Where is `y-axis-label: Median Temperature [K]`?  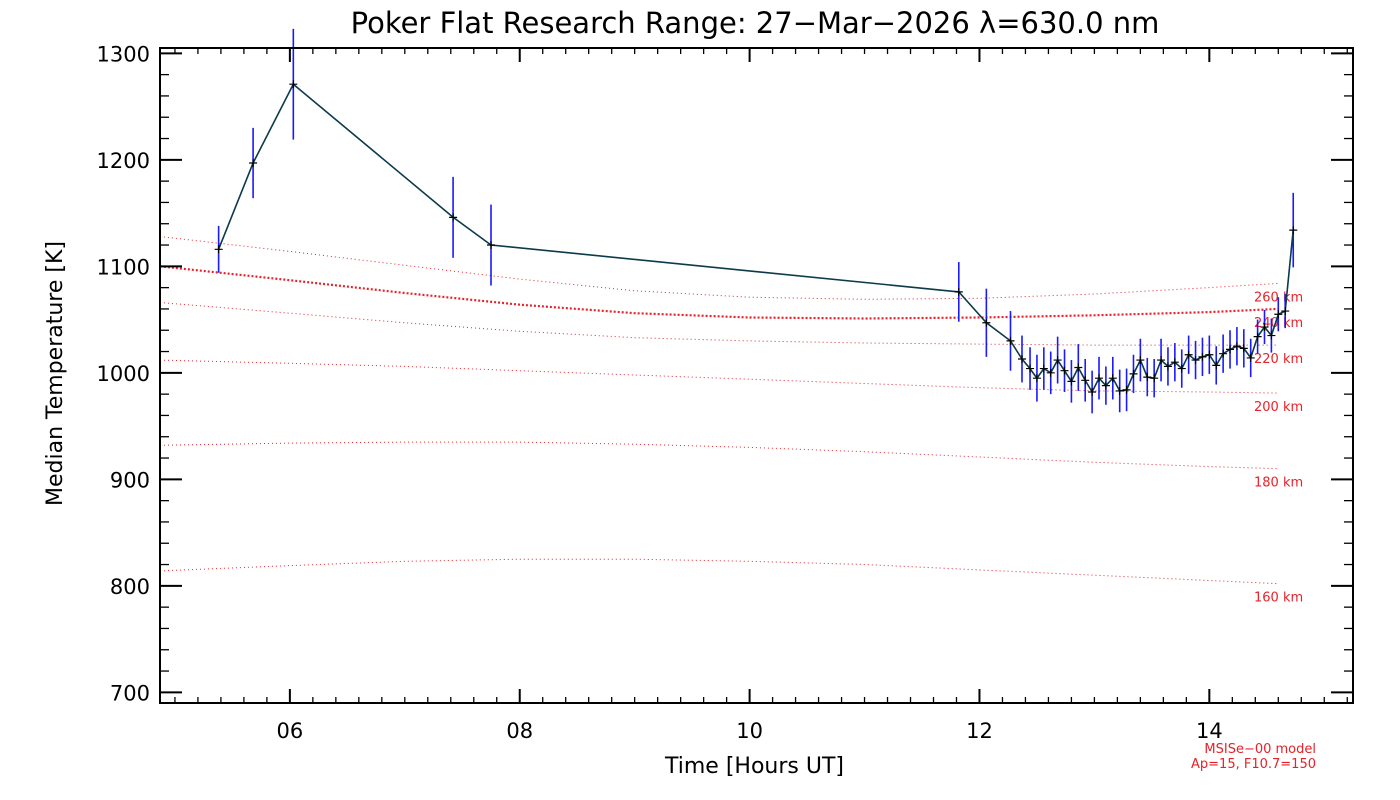 y-axis-label: Median Temperature [K] is located at coordinates (55, 373).